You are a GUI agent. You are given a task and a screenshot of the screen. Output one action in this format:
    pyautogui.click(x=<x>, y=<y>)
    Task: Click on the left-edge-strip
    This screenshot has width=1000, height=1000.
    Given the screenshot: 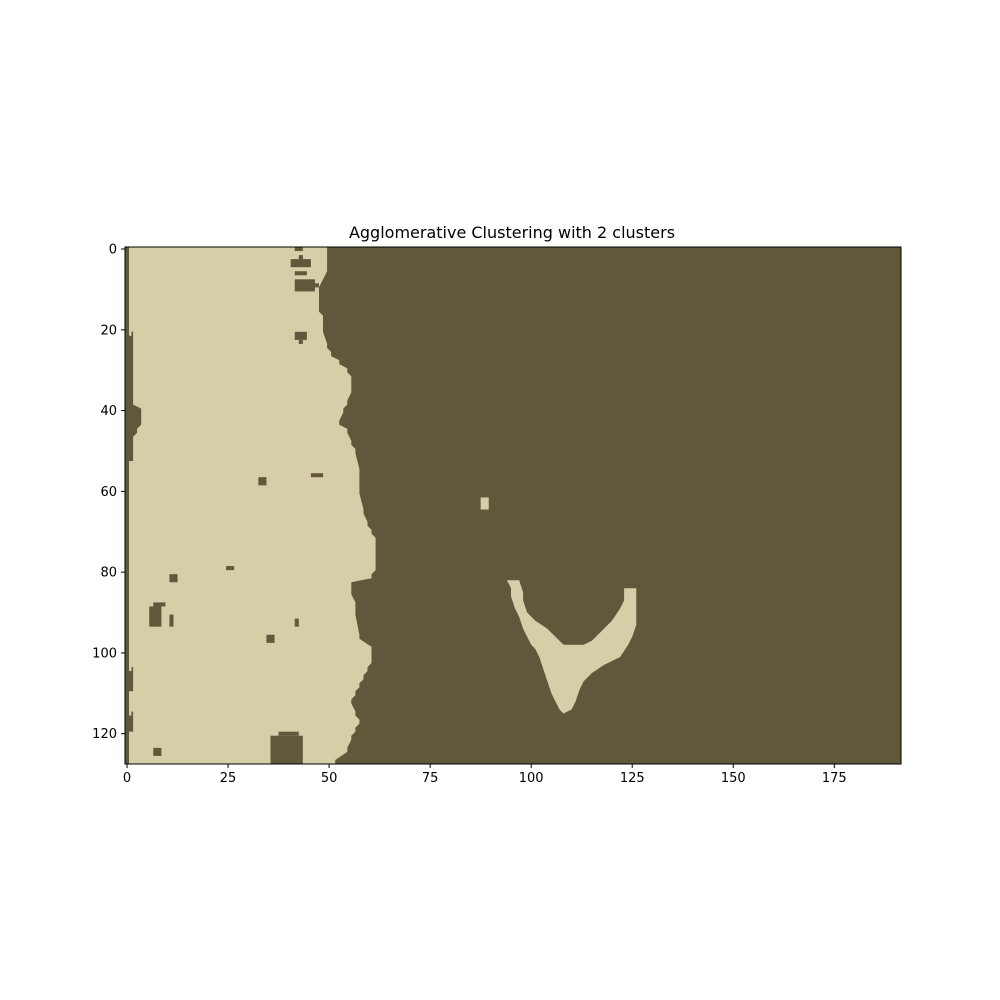 What is the action you would take?
    pyautogui.click(x=127, y=505)
    